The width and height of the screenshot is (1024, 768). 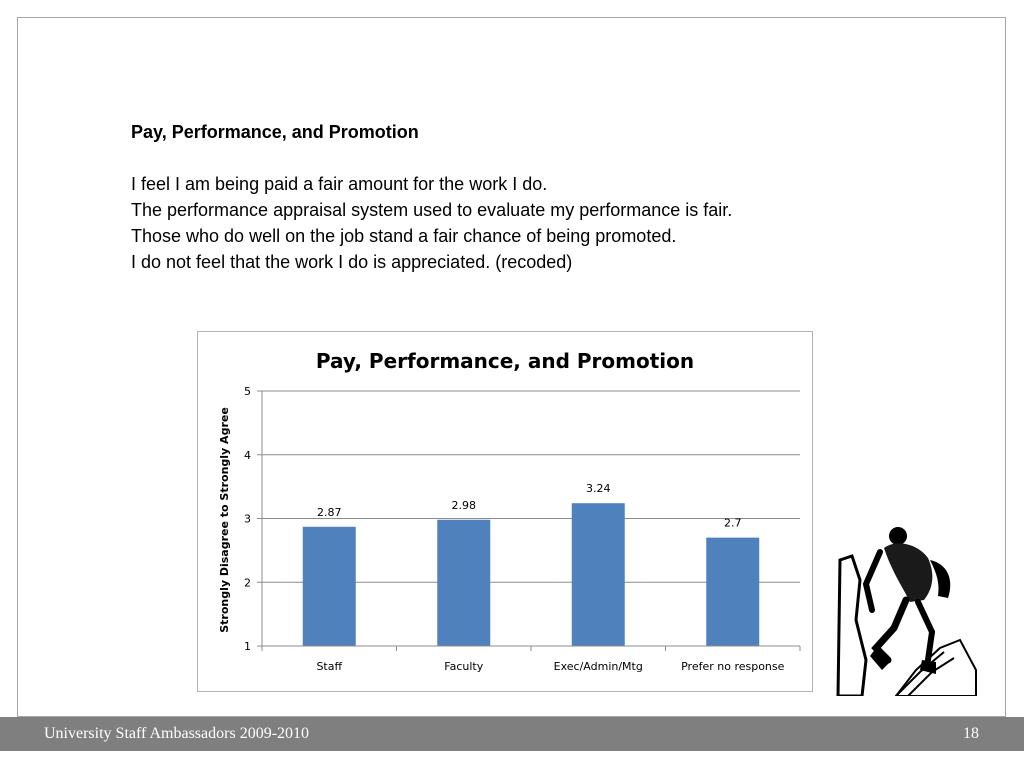 I want to click on data-labels: 2.87 2.98 3.24 2.7, so click(x=529, y=505).